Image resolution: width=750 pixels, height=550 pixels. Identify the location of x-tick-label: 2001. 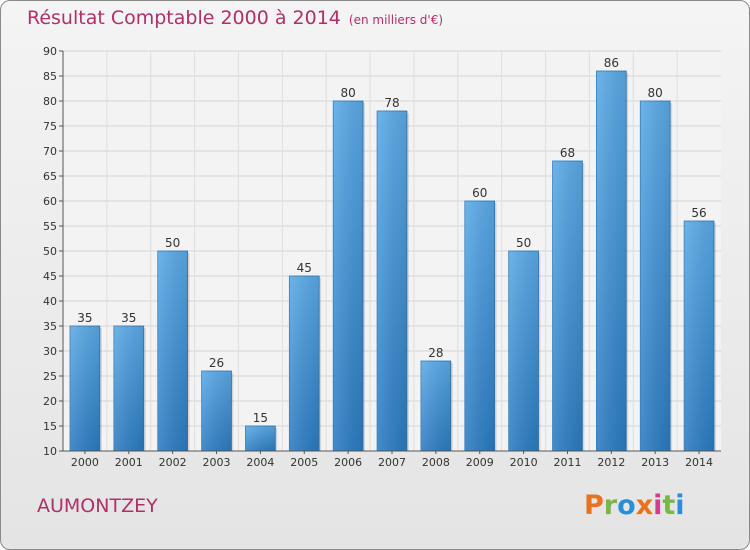
(129, 462).